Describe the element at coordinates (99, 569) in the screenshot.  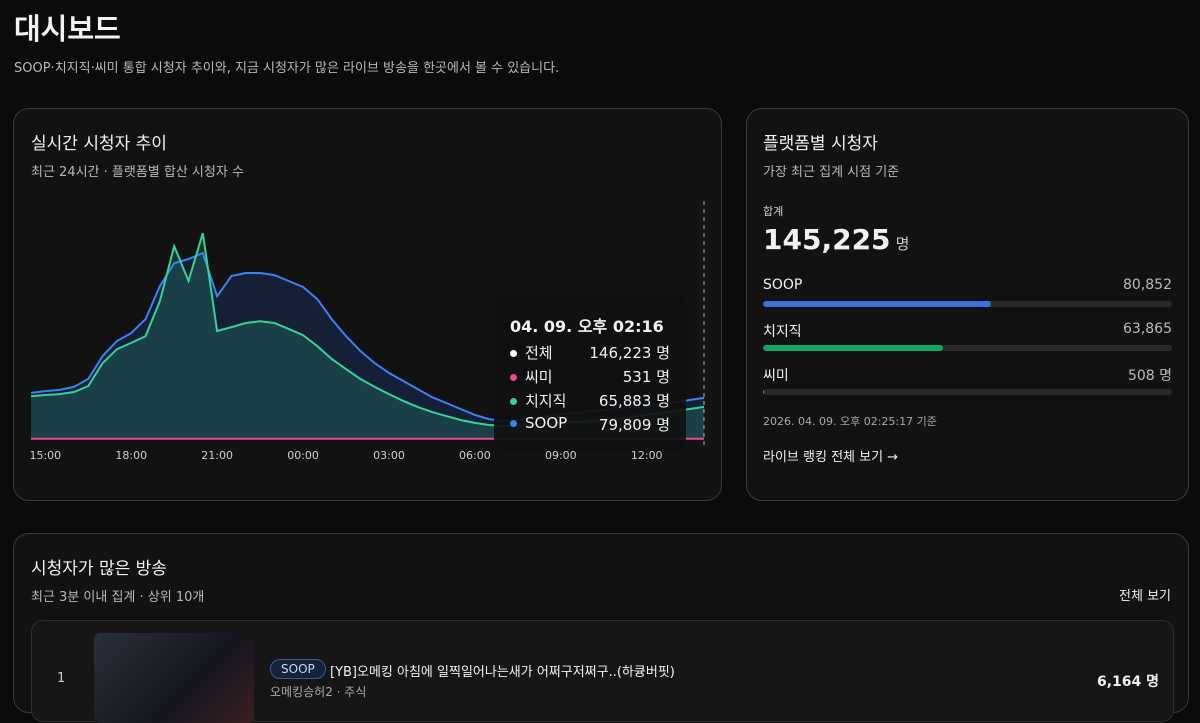
I see `card-title: 시청자가 많은 방송` at that location.